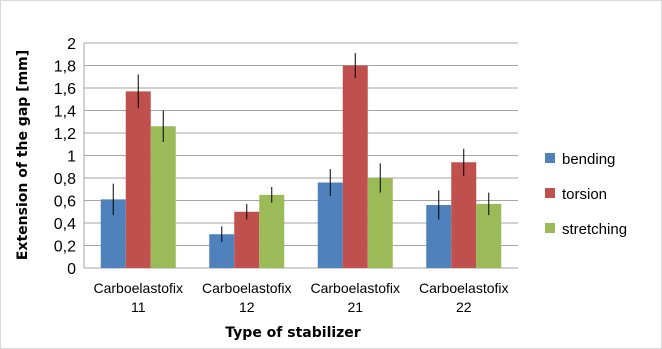 The height and width of the screenshot is (349, 662). What do you see at coordinates (65, 134) in the screenshot?
I see `y-tick-label: 1,2` at bounding box center [65, 134].